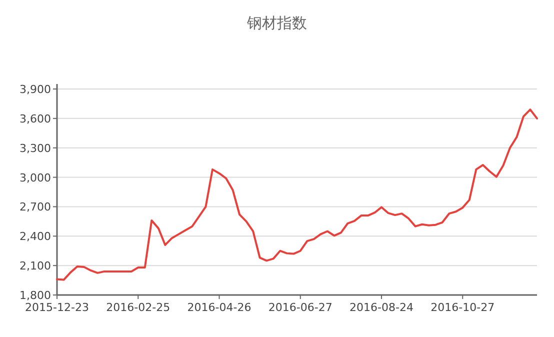 Image resolution: width=554 pixels, height=337 pixels. I want to click on x-tick-label: 2016-06-27, so click(300, 307).